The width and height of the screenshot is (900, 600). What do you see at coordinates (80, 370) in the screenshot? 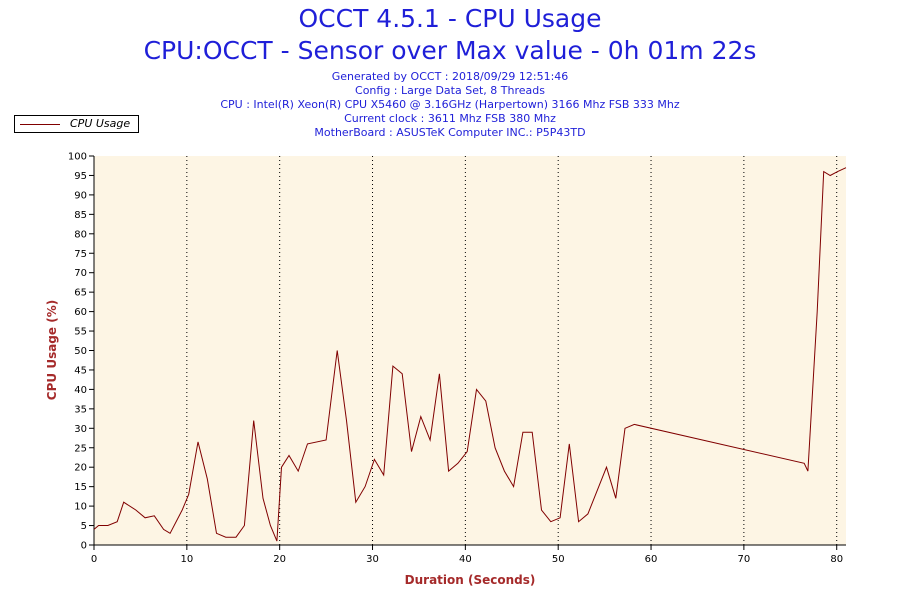
I see `y-tick-label: 45` at bounding box center [80, 370].